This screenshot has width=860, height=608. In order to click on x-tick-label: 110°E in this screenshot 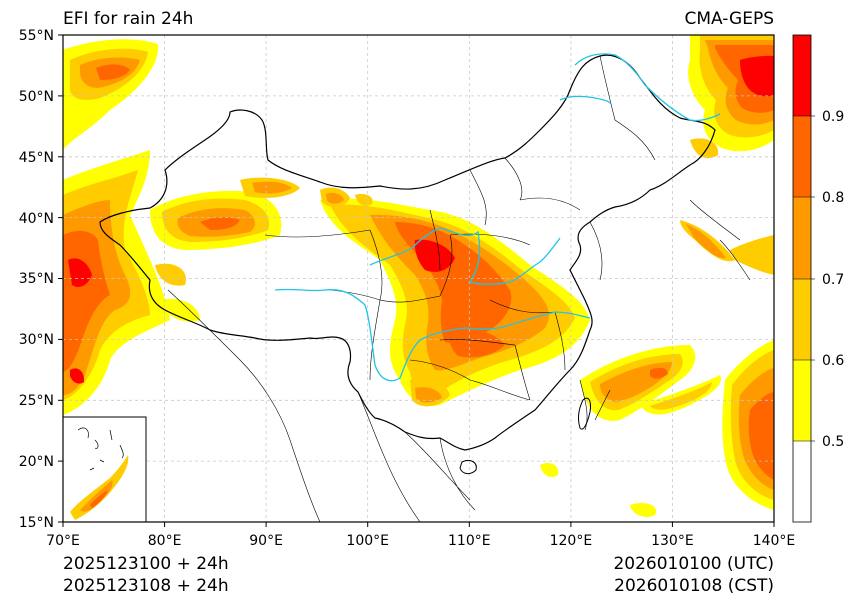, I will do `click(469, 541)`.